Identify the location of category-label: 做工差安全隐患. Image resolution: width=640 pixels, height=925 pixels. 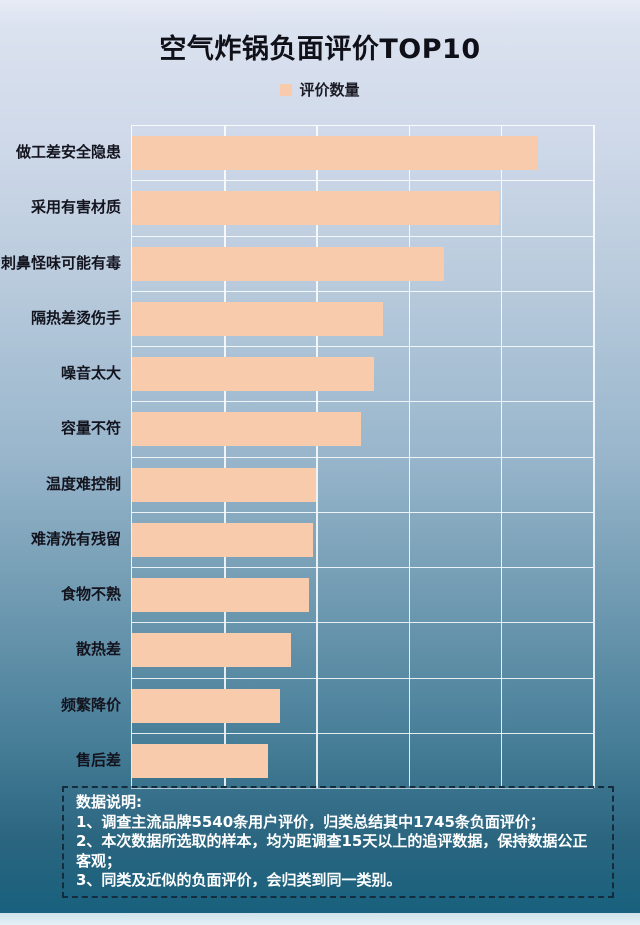
(68, 152).